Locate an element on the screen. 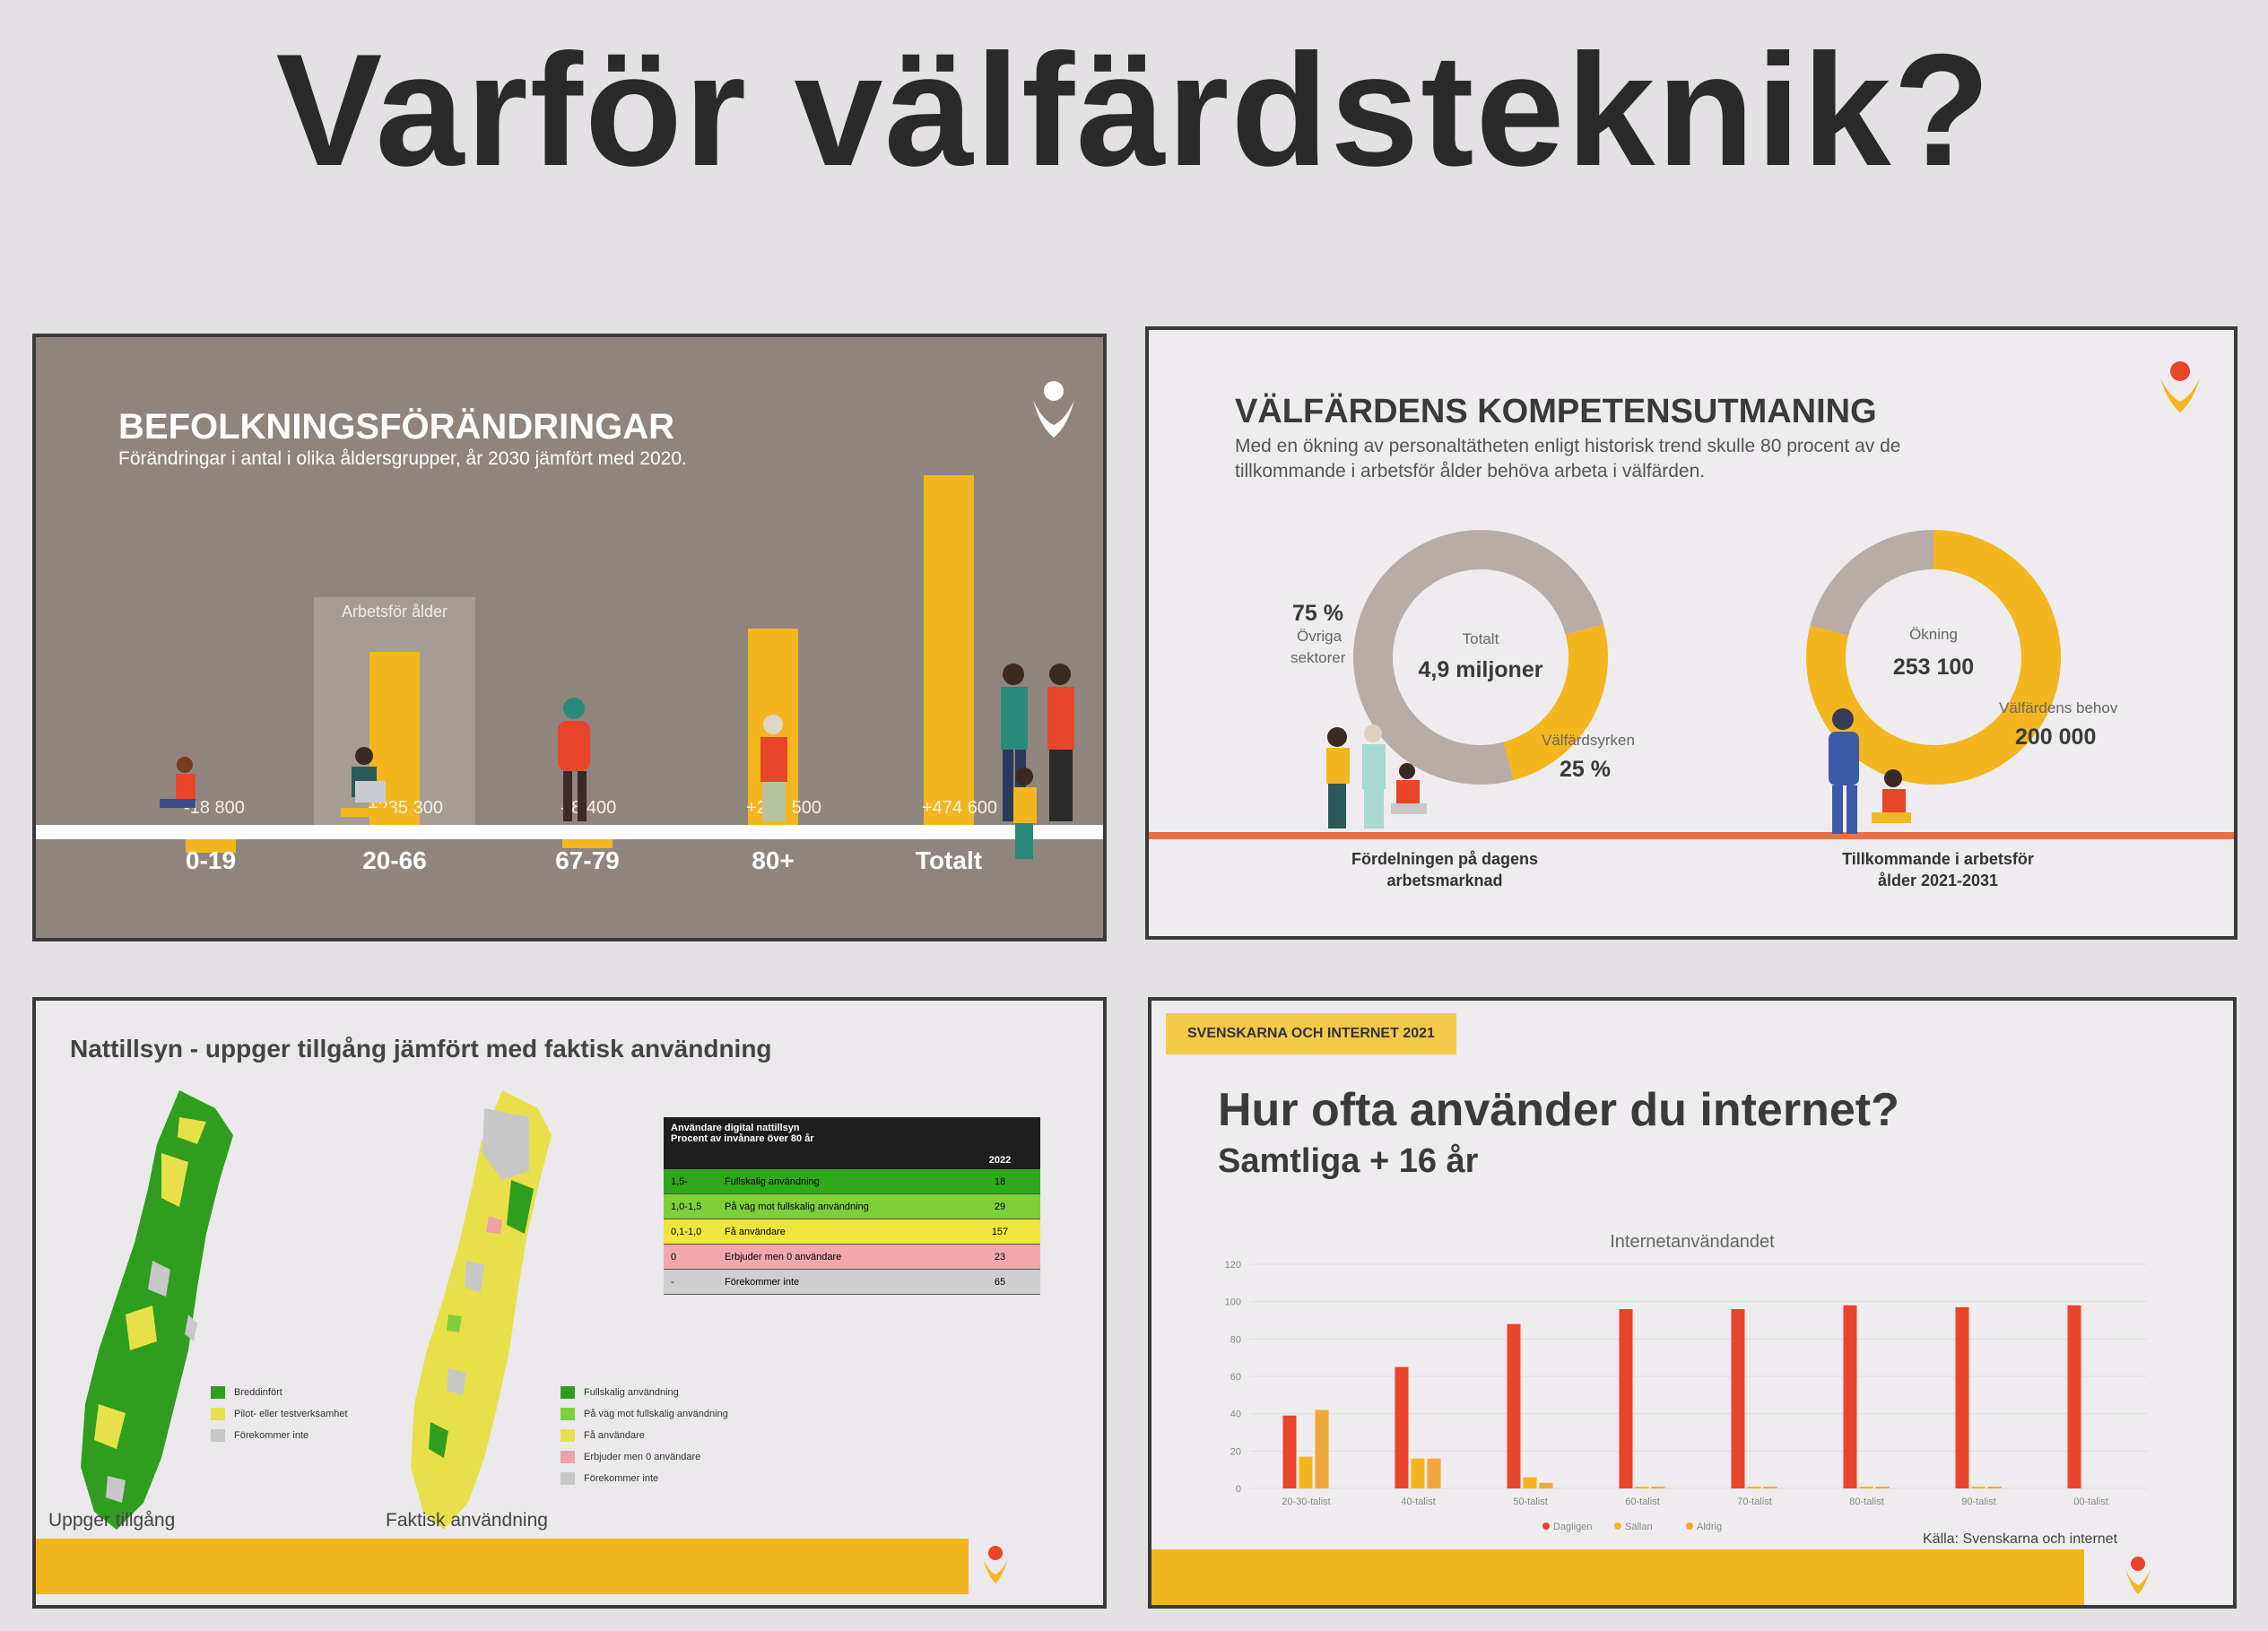 This screenshot has width=2268, height=1631. legend-label: Aldrig is located at coordinates (1709, 1527).